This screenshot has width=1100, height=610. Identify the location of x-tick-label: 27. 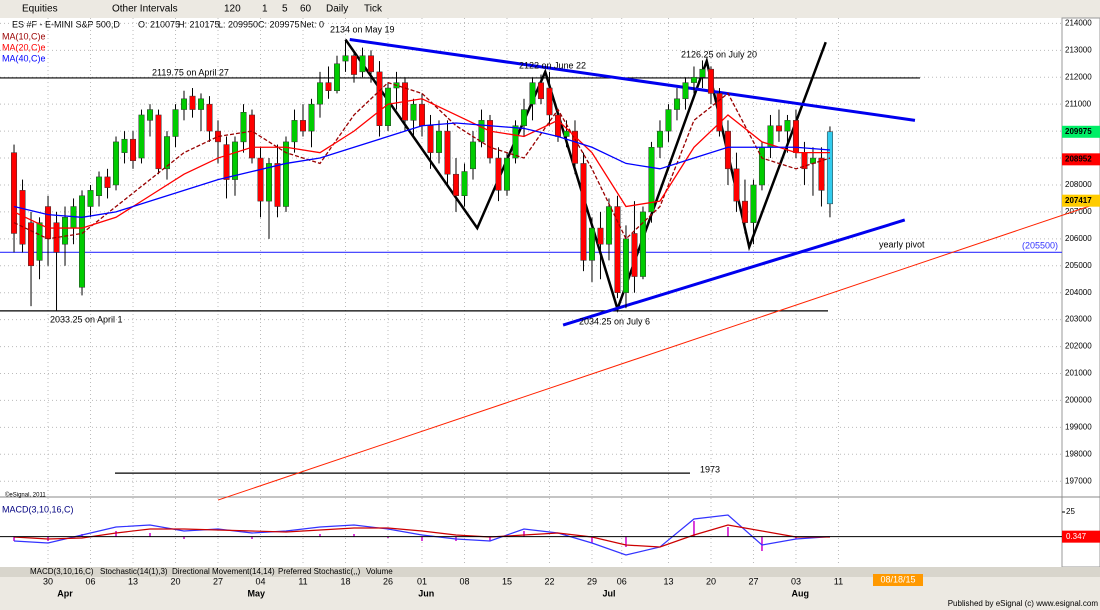
(218, 581).